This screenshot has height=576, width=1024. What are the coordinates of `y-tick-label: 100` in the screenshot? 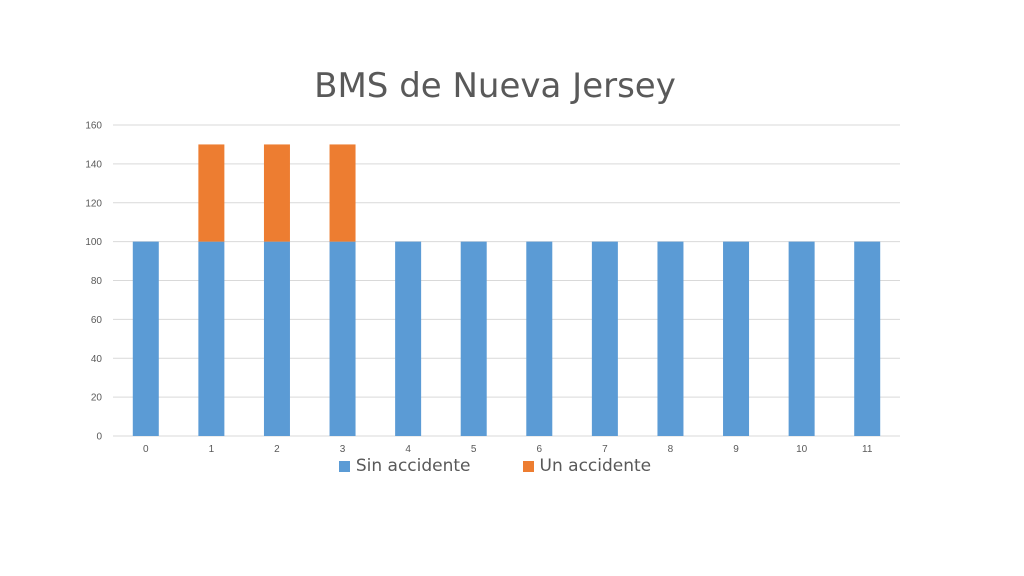 It's located at (93, 242).